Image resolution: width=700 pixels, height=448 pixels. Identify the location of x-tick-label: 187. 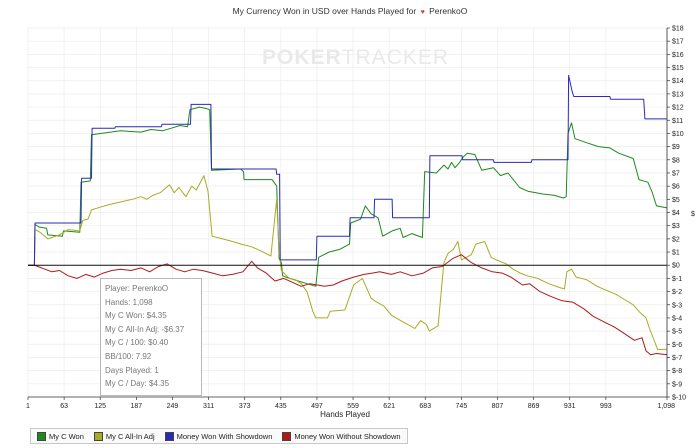
(137, 406).